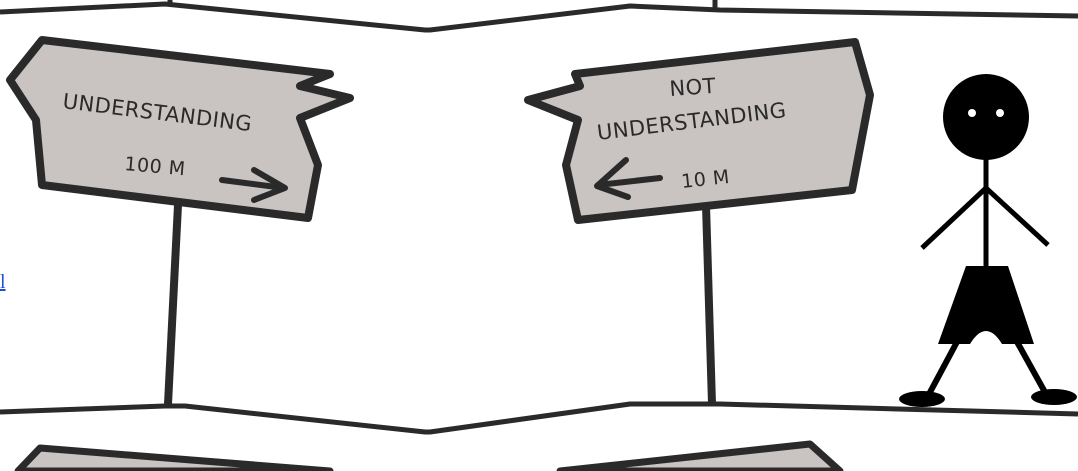  I want to click on top-panel-border, so click(539, 17).